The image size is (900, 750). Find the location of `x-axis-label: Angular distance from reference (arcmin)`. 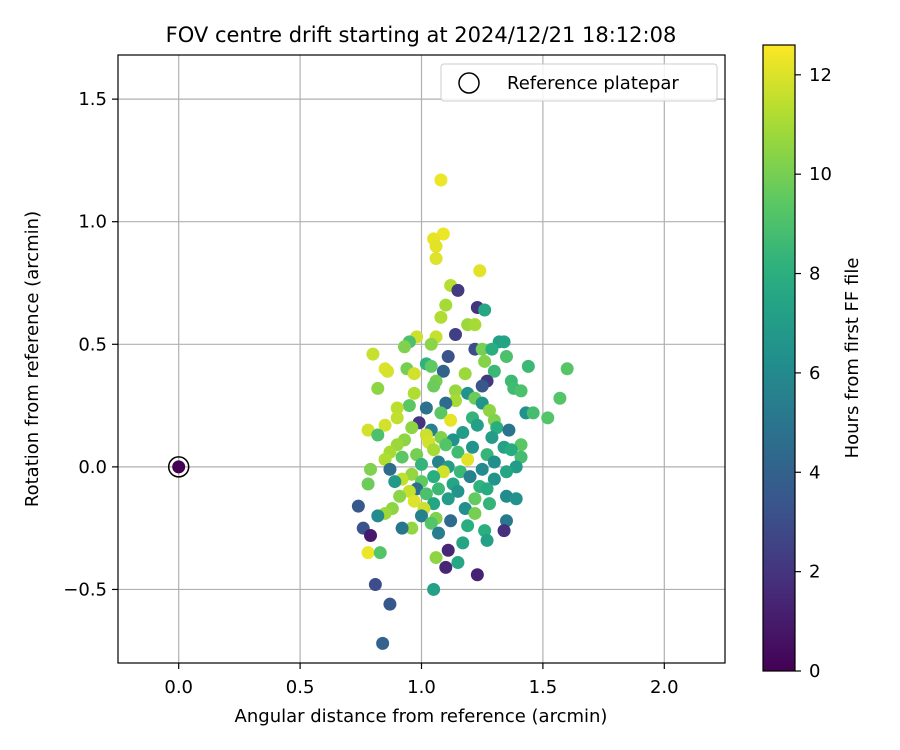

x-axis-label: Angular distance from reference (arcmin) is located at coordinates (421, 716).